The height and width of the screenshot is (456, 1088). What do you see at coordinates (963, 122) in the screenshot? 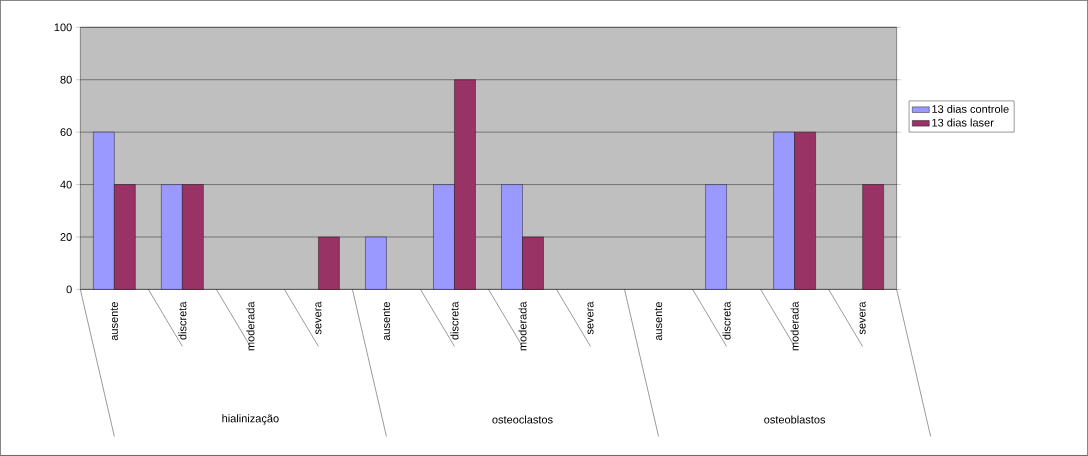
I see `legend-label: 13 dias laser` at bounding box center [963, 122].